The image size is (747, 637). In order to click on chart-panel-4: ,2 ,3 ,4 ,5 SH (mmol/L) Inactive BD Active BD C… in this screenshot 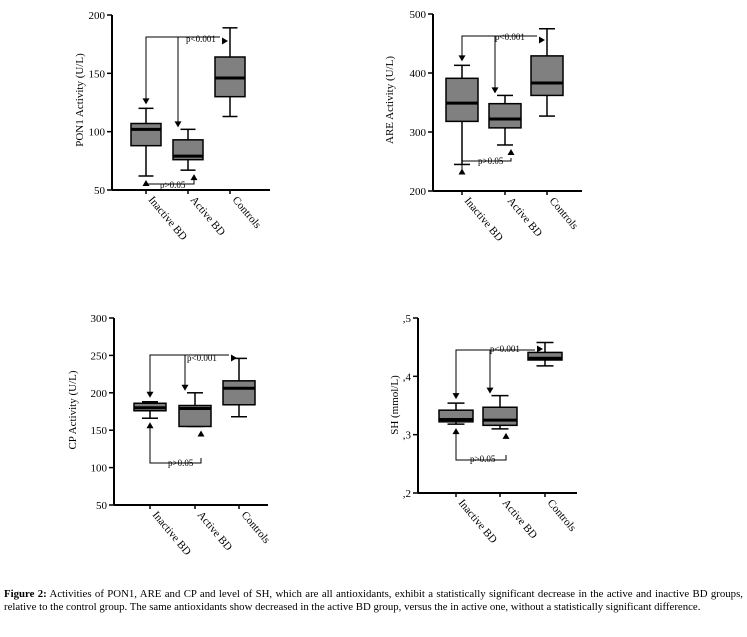, I will do `click(483, 429)`.